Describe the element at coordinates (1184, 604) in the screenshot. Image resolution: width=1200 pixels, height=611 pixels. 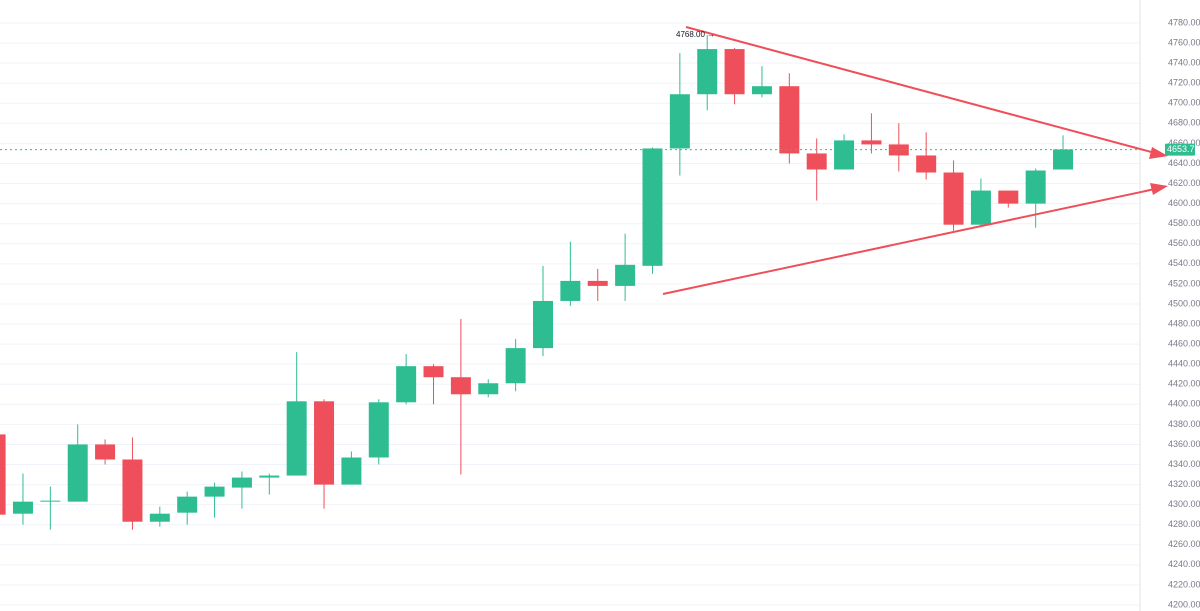
I see `y-tick-label: 4200.00` at that location.